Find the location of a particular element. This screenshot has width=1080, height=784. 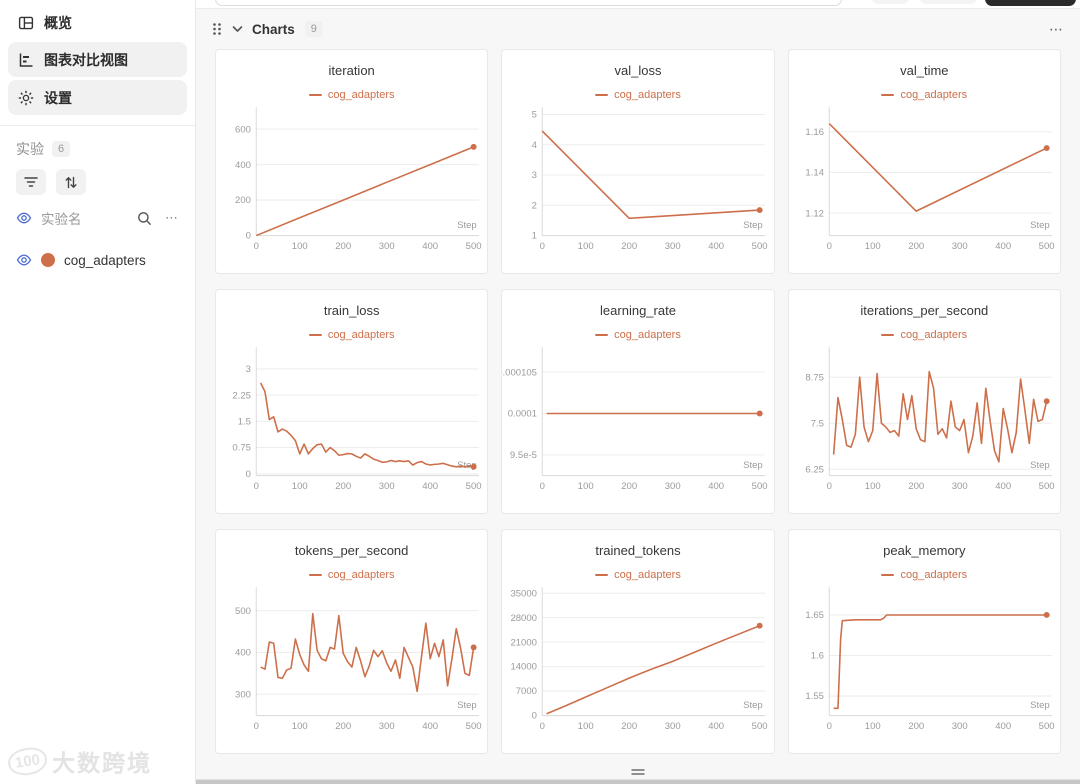

chevron-down-icon is located at coordinates (237, 29).